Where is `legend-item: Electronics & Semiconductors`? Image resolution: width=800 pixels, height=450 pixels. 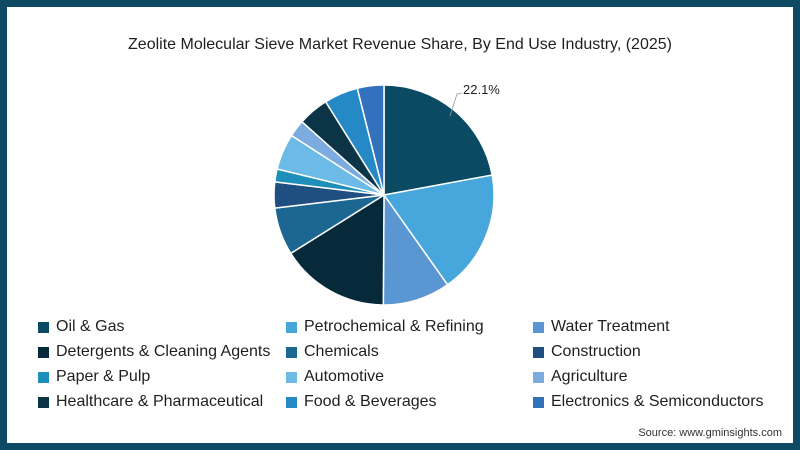 legend-item: Electronics & Semiconductors is located at coordinates (648, 402).